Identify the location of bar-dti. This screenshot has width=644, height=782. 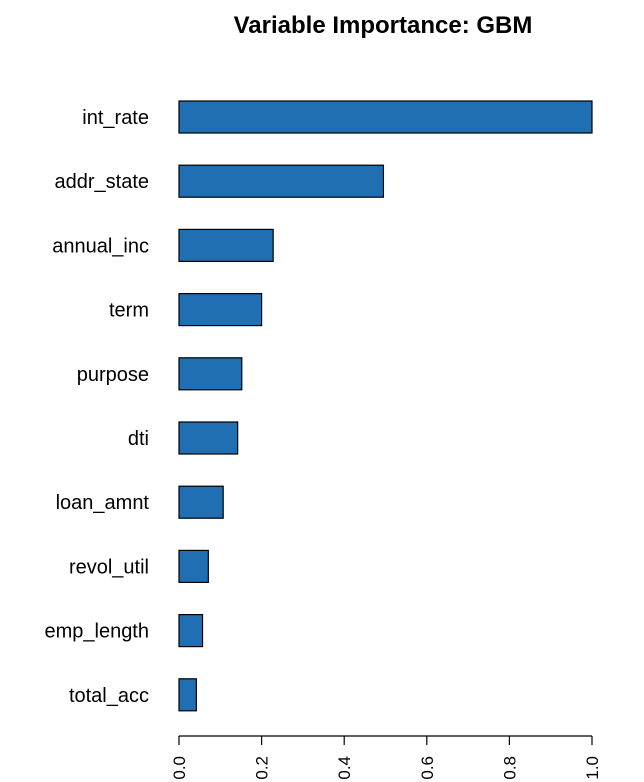
(208, 438).